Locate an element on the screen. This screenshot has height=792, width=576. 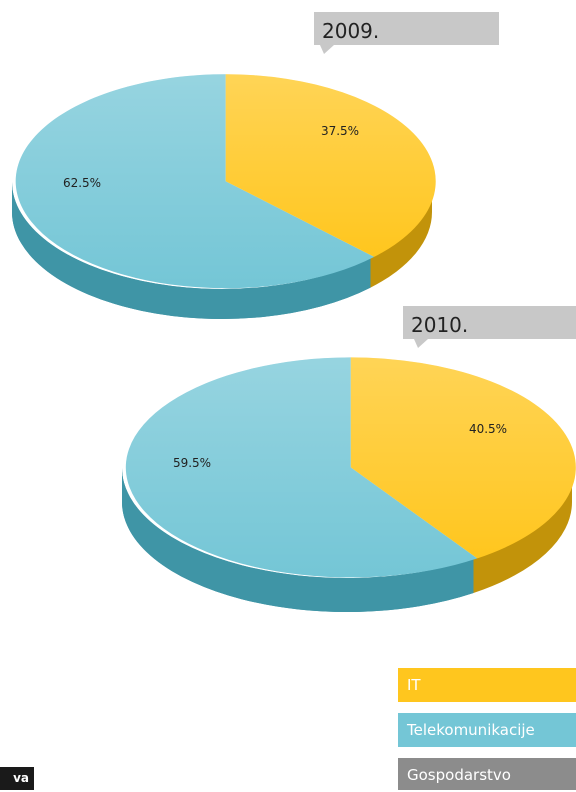
legend-item-it: IT is located at coordinates (487, 685).